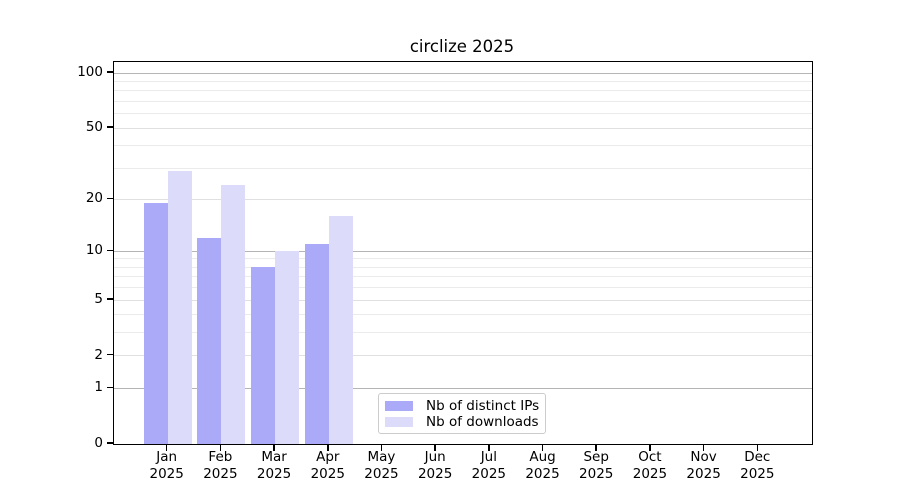  I want to click on bar-jan-ips, so click(155, 323).